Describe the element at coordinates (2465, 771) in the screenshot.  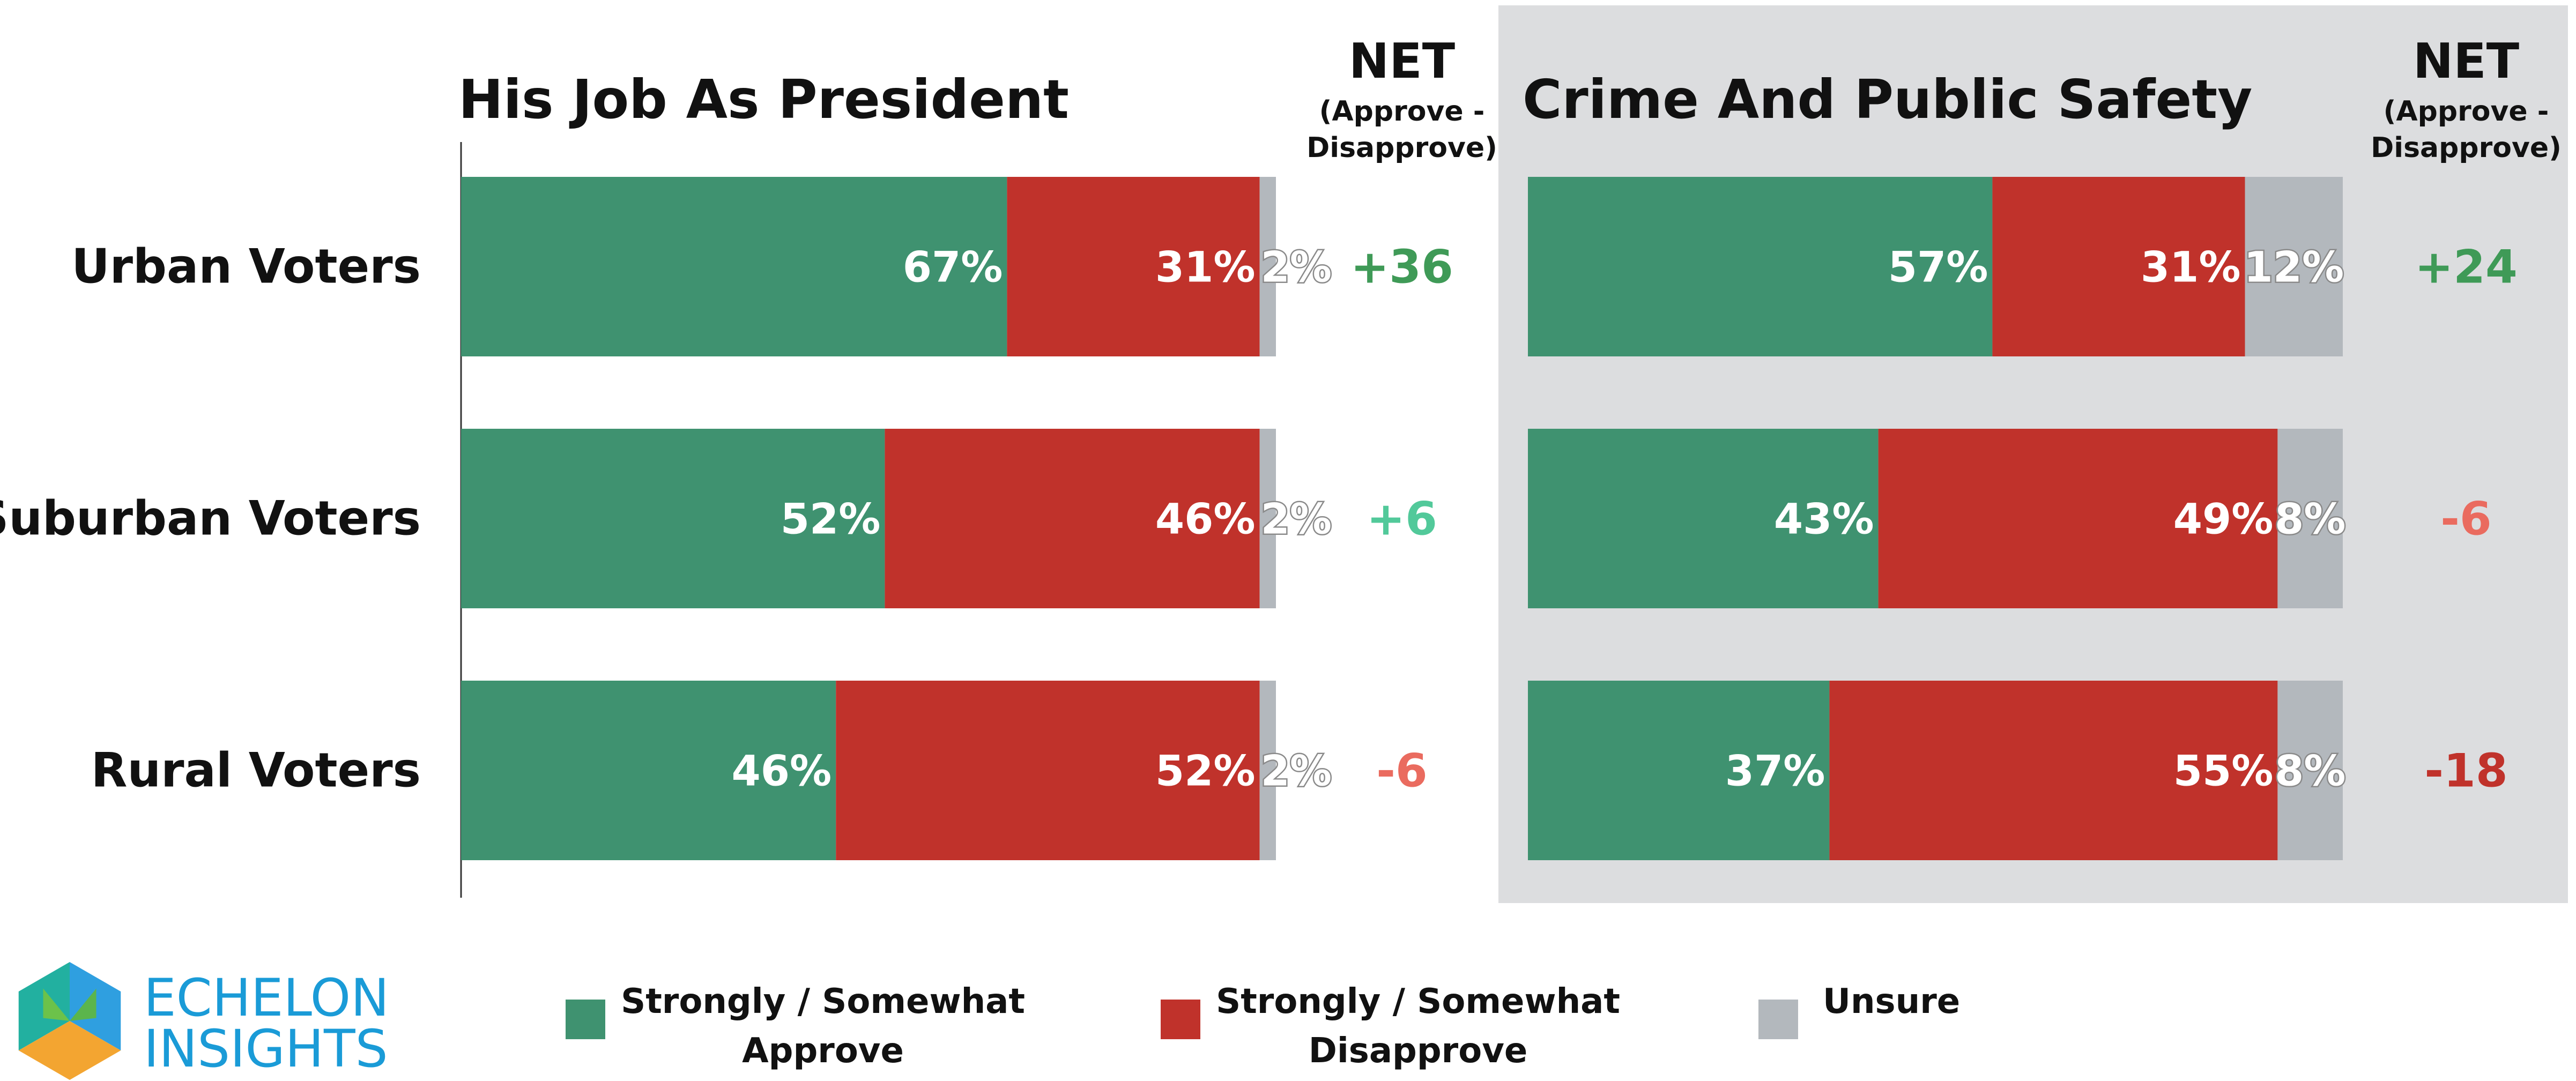
I see `net-value: -18` at that location.